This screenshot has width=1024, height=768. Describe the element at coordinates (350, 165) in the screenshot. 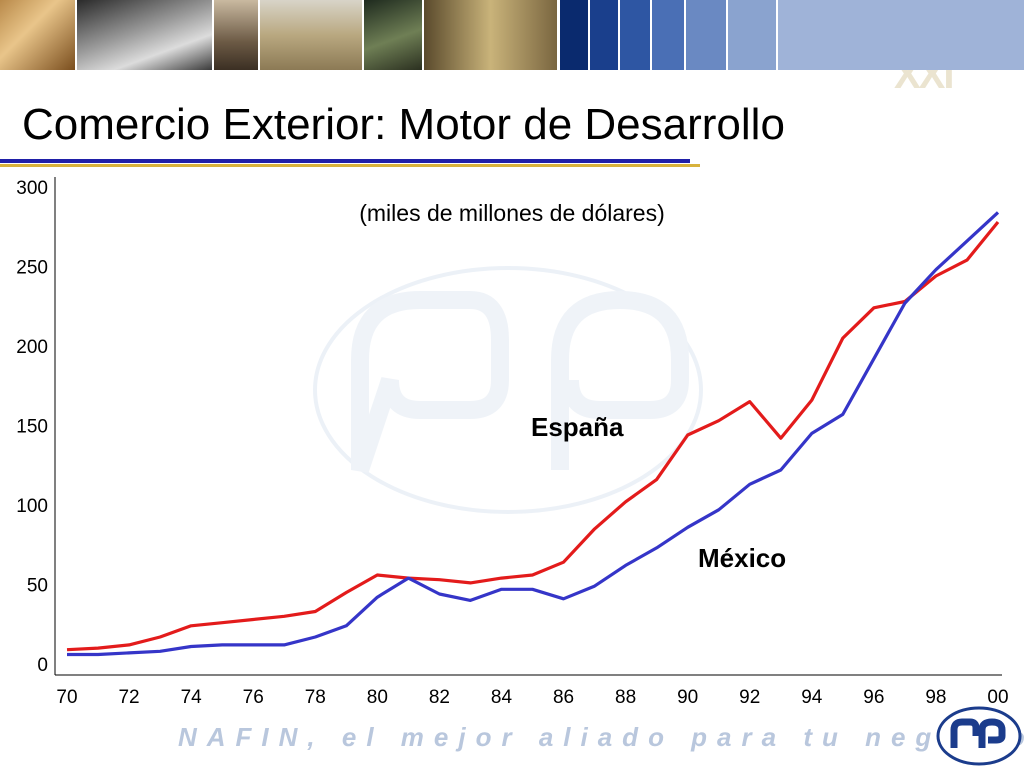

I see `title-underline-gold` at that location.